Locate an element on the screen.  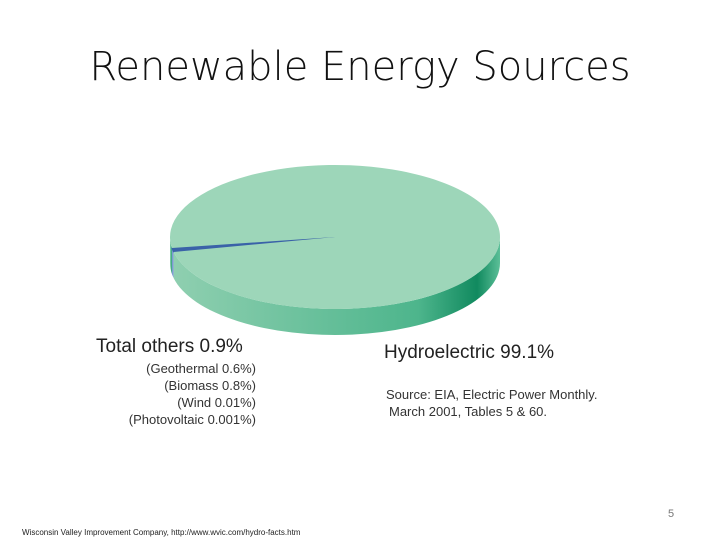
breakdown-name: Biomass is located at coordinates (193, 385).